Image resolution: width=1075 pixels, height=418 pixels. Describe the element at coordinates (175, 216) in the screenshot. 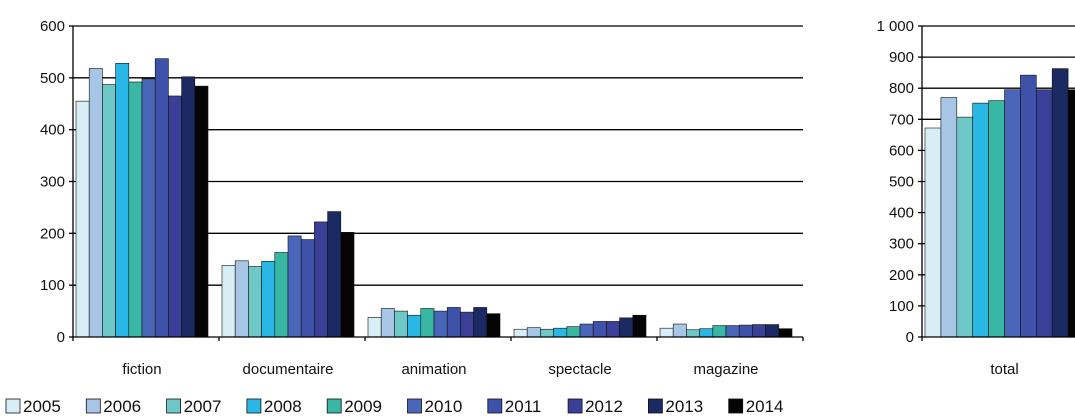

I see `main-bar-2012-fiction` at that location.